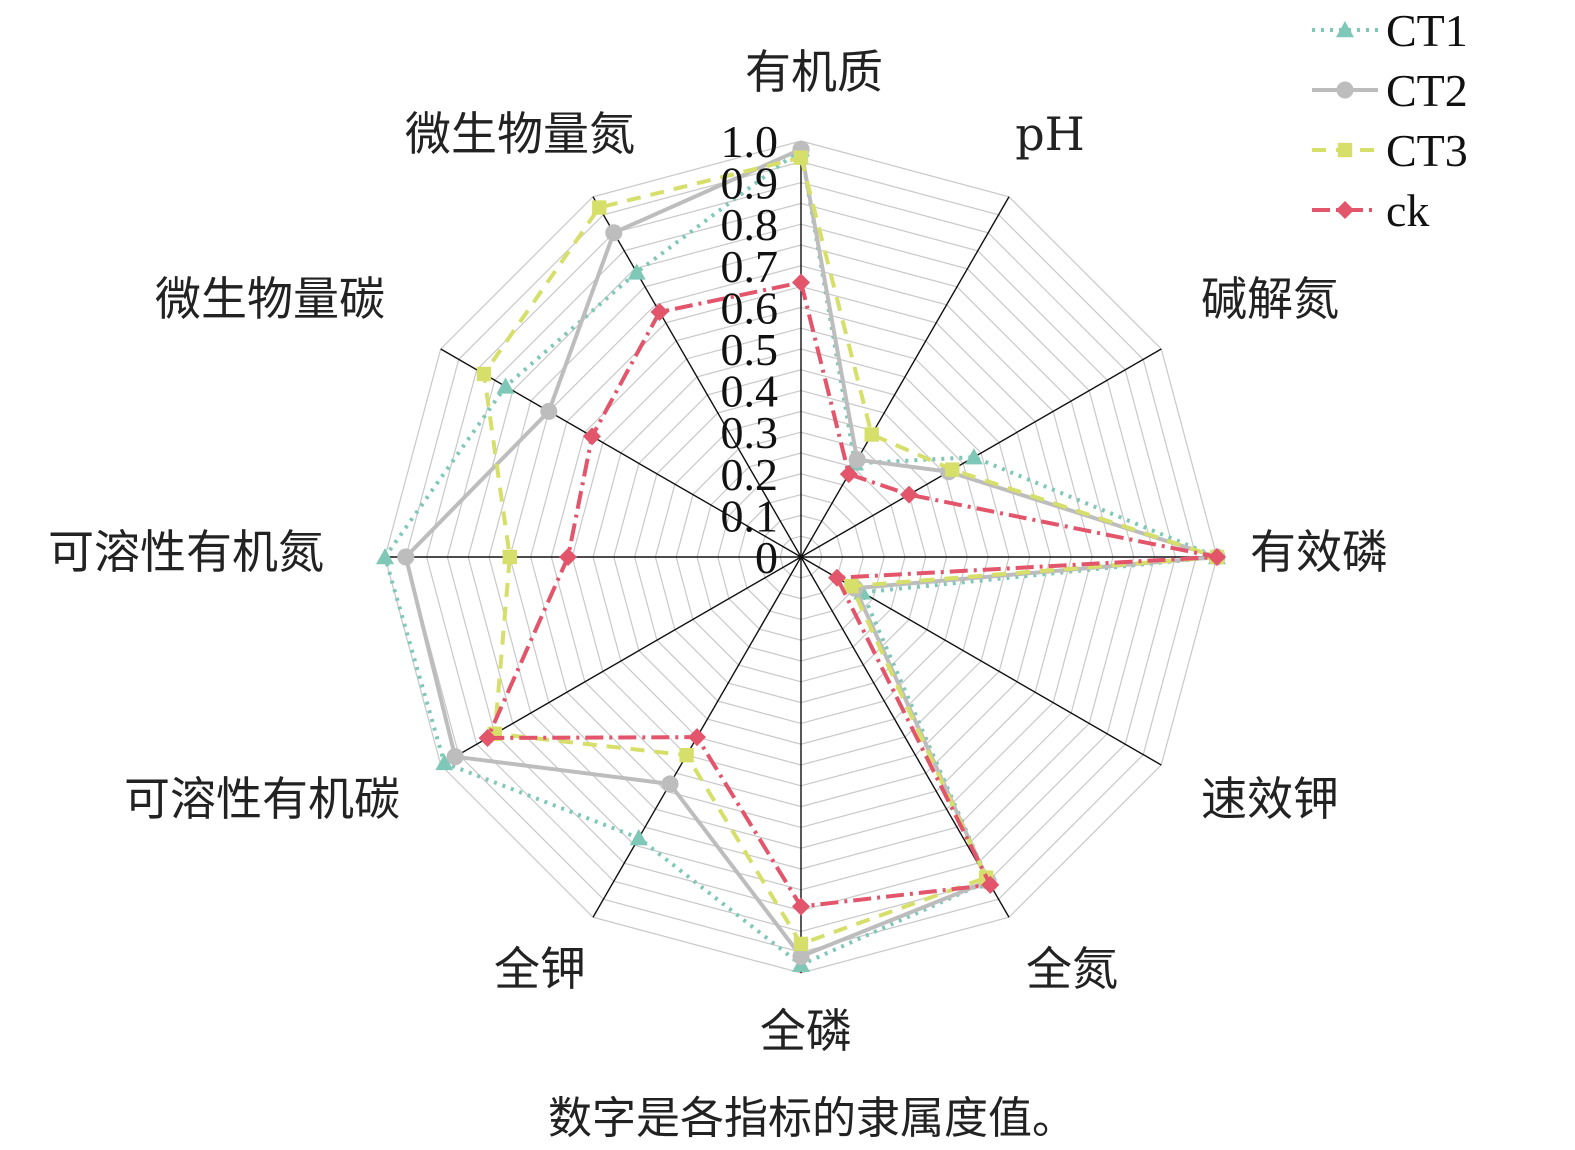 The image size is (1575, 1150). What do you see at coordinates (1390, 120) in the screenshot?
I see `legend: CT1 CT2 CT3 ck` at bounding box center [1390, 120].